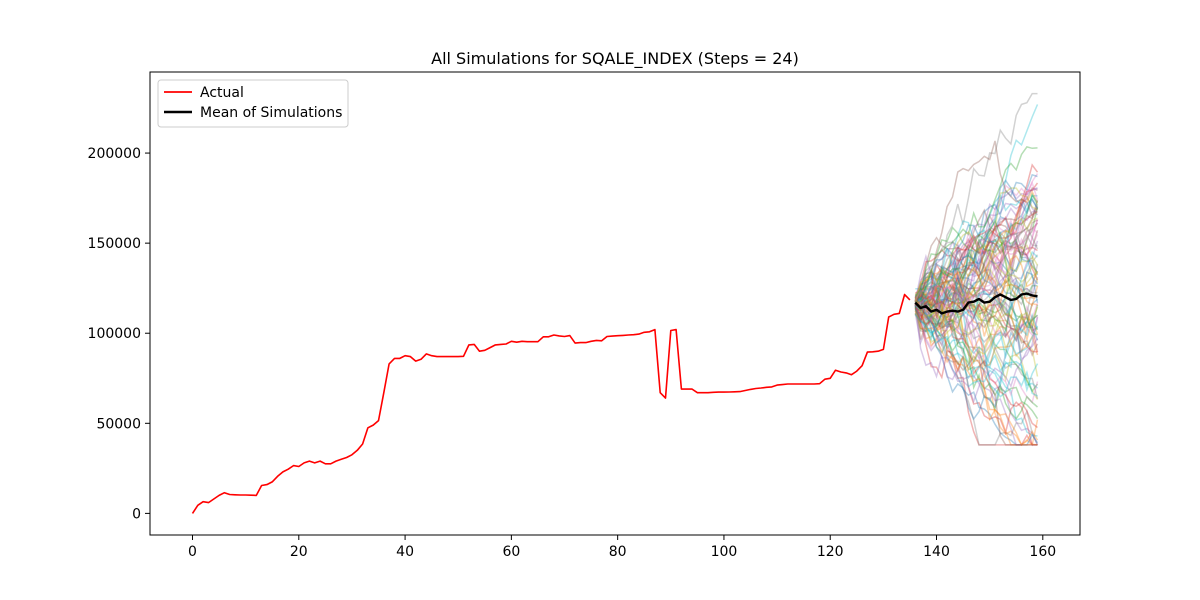  Describe the element at coordinates (253, 103) in the screenshot. I see `legend: Actual Mean of Simulations` at that location.